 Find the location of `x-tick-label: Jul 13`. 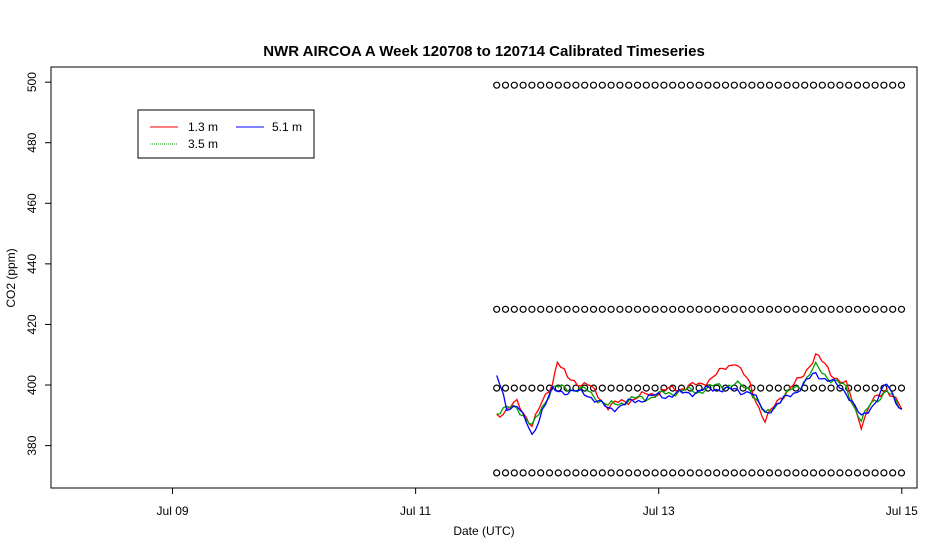

x-tick-label: Jul 13 is located at coordinates (659, 511).